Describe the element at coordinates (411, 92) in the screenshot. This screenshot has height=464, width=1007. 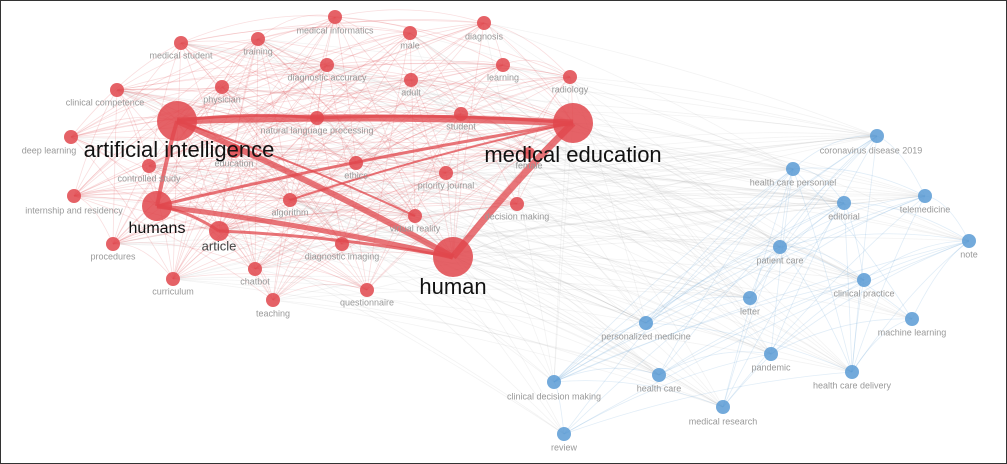
I see `node-label: adult` at that location.